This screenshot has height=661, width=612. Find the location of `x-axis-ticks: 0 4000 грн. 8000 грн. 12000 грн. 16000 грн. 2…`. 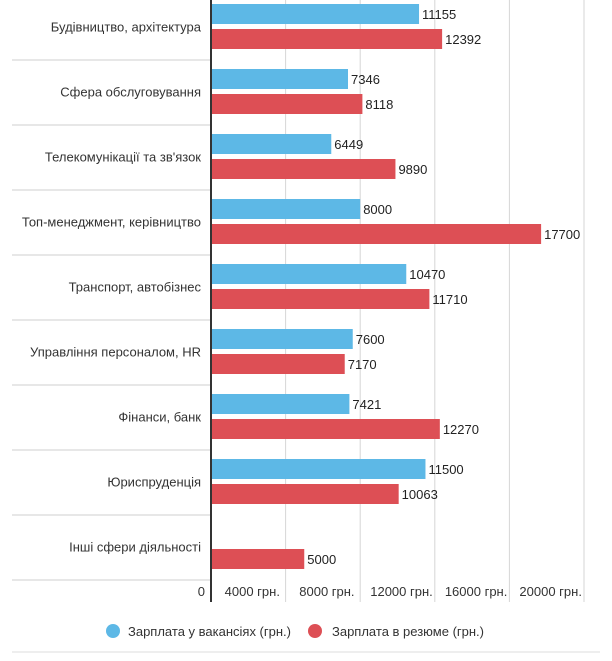

x-axis-ticks: 0 4000 грн. 8000 грн. 12000 грн. 16000 грн. 2… is located at coordinates (390, 591).